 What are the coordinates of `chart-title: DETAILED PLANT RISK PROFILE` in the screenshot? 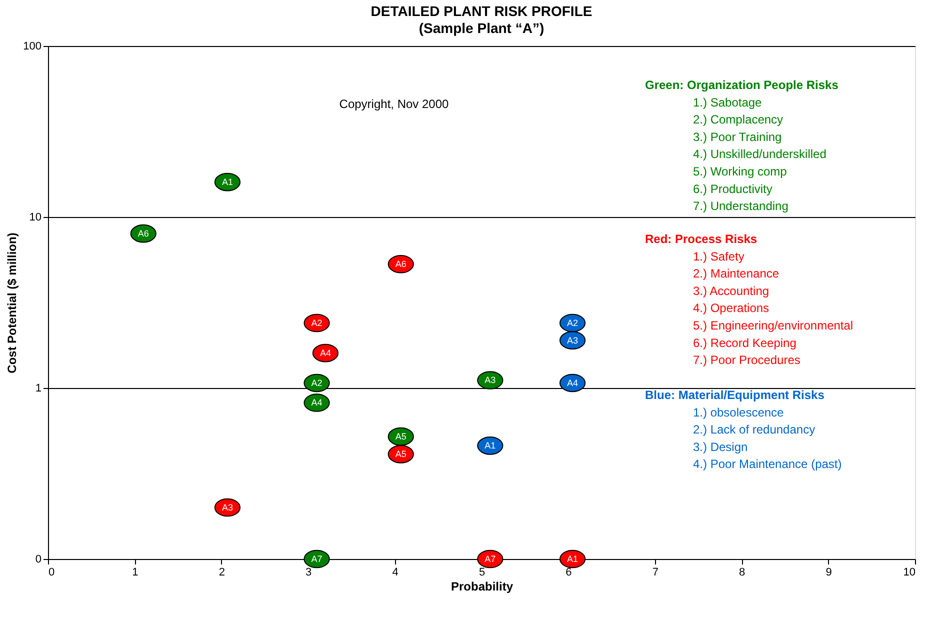 It's located at (481, 11).